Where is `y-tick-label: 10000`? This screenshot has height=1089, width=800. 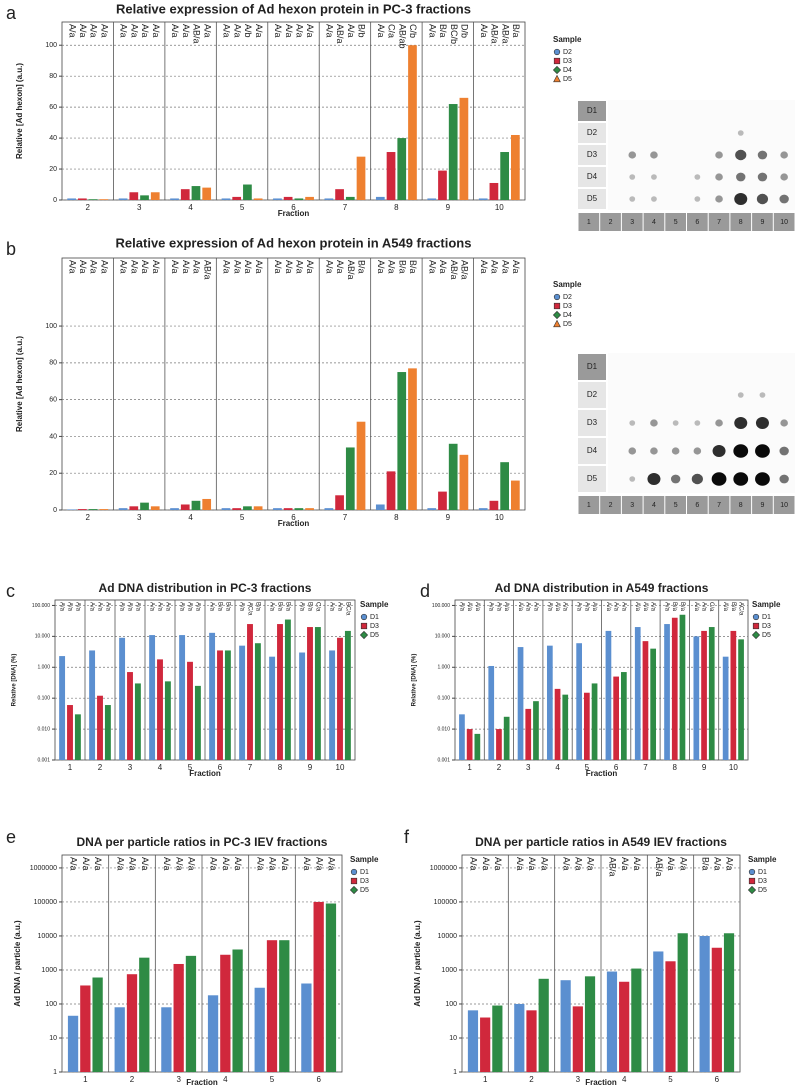 y-tick-label: 10000 is located at coordinates (448, 936).